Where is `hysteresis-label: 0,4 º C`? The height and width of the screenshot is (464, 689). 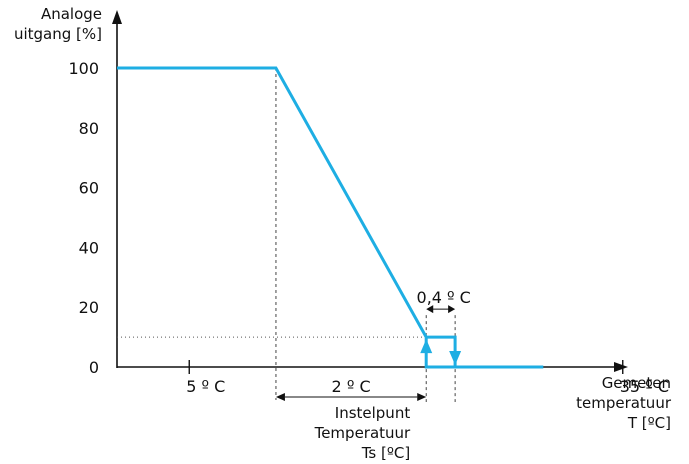 hysteresis-label: 0,4 º C is located at coordinates (444, 297).